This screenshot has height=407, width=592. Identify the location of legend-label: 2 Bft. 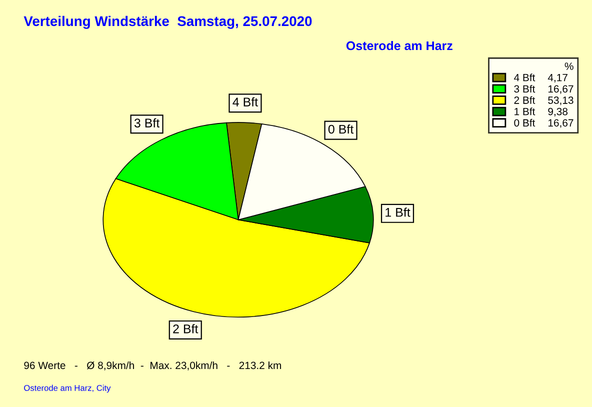
(525, 100).